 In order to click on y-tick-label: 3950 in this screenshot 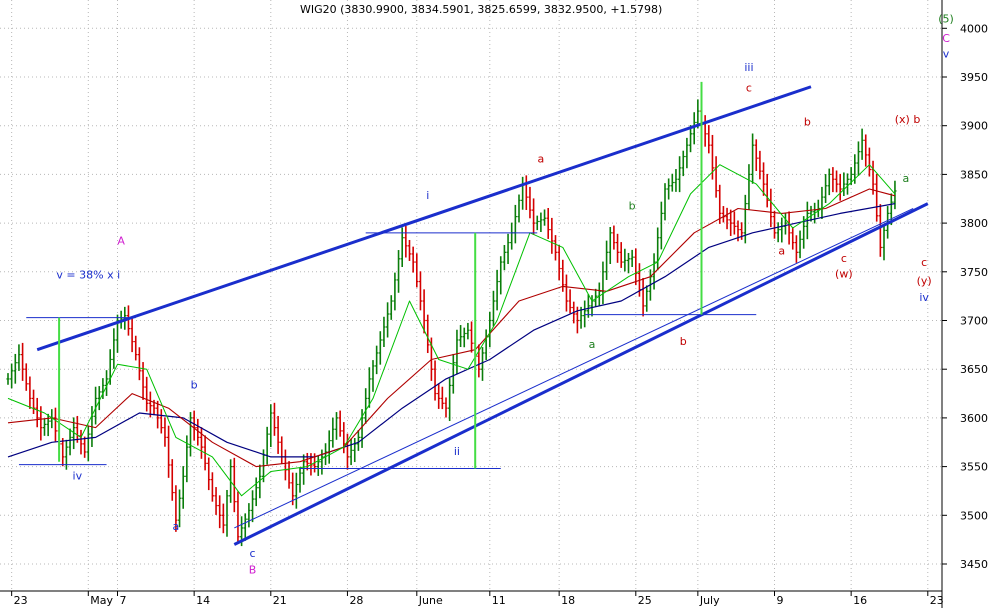, I will do `click(974, 77)`.